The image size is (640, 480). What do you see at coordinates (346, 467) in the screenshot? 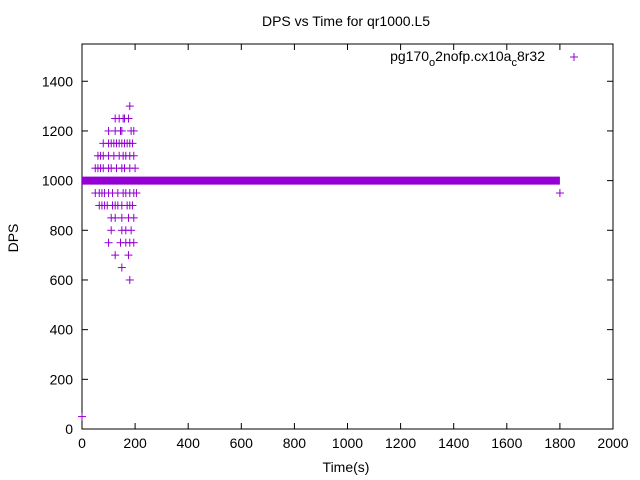
I see `x-axis-label: Time(s)` at bounding box center [346, 467].